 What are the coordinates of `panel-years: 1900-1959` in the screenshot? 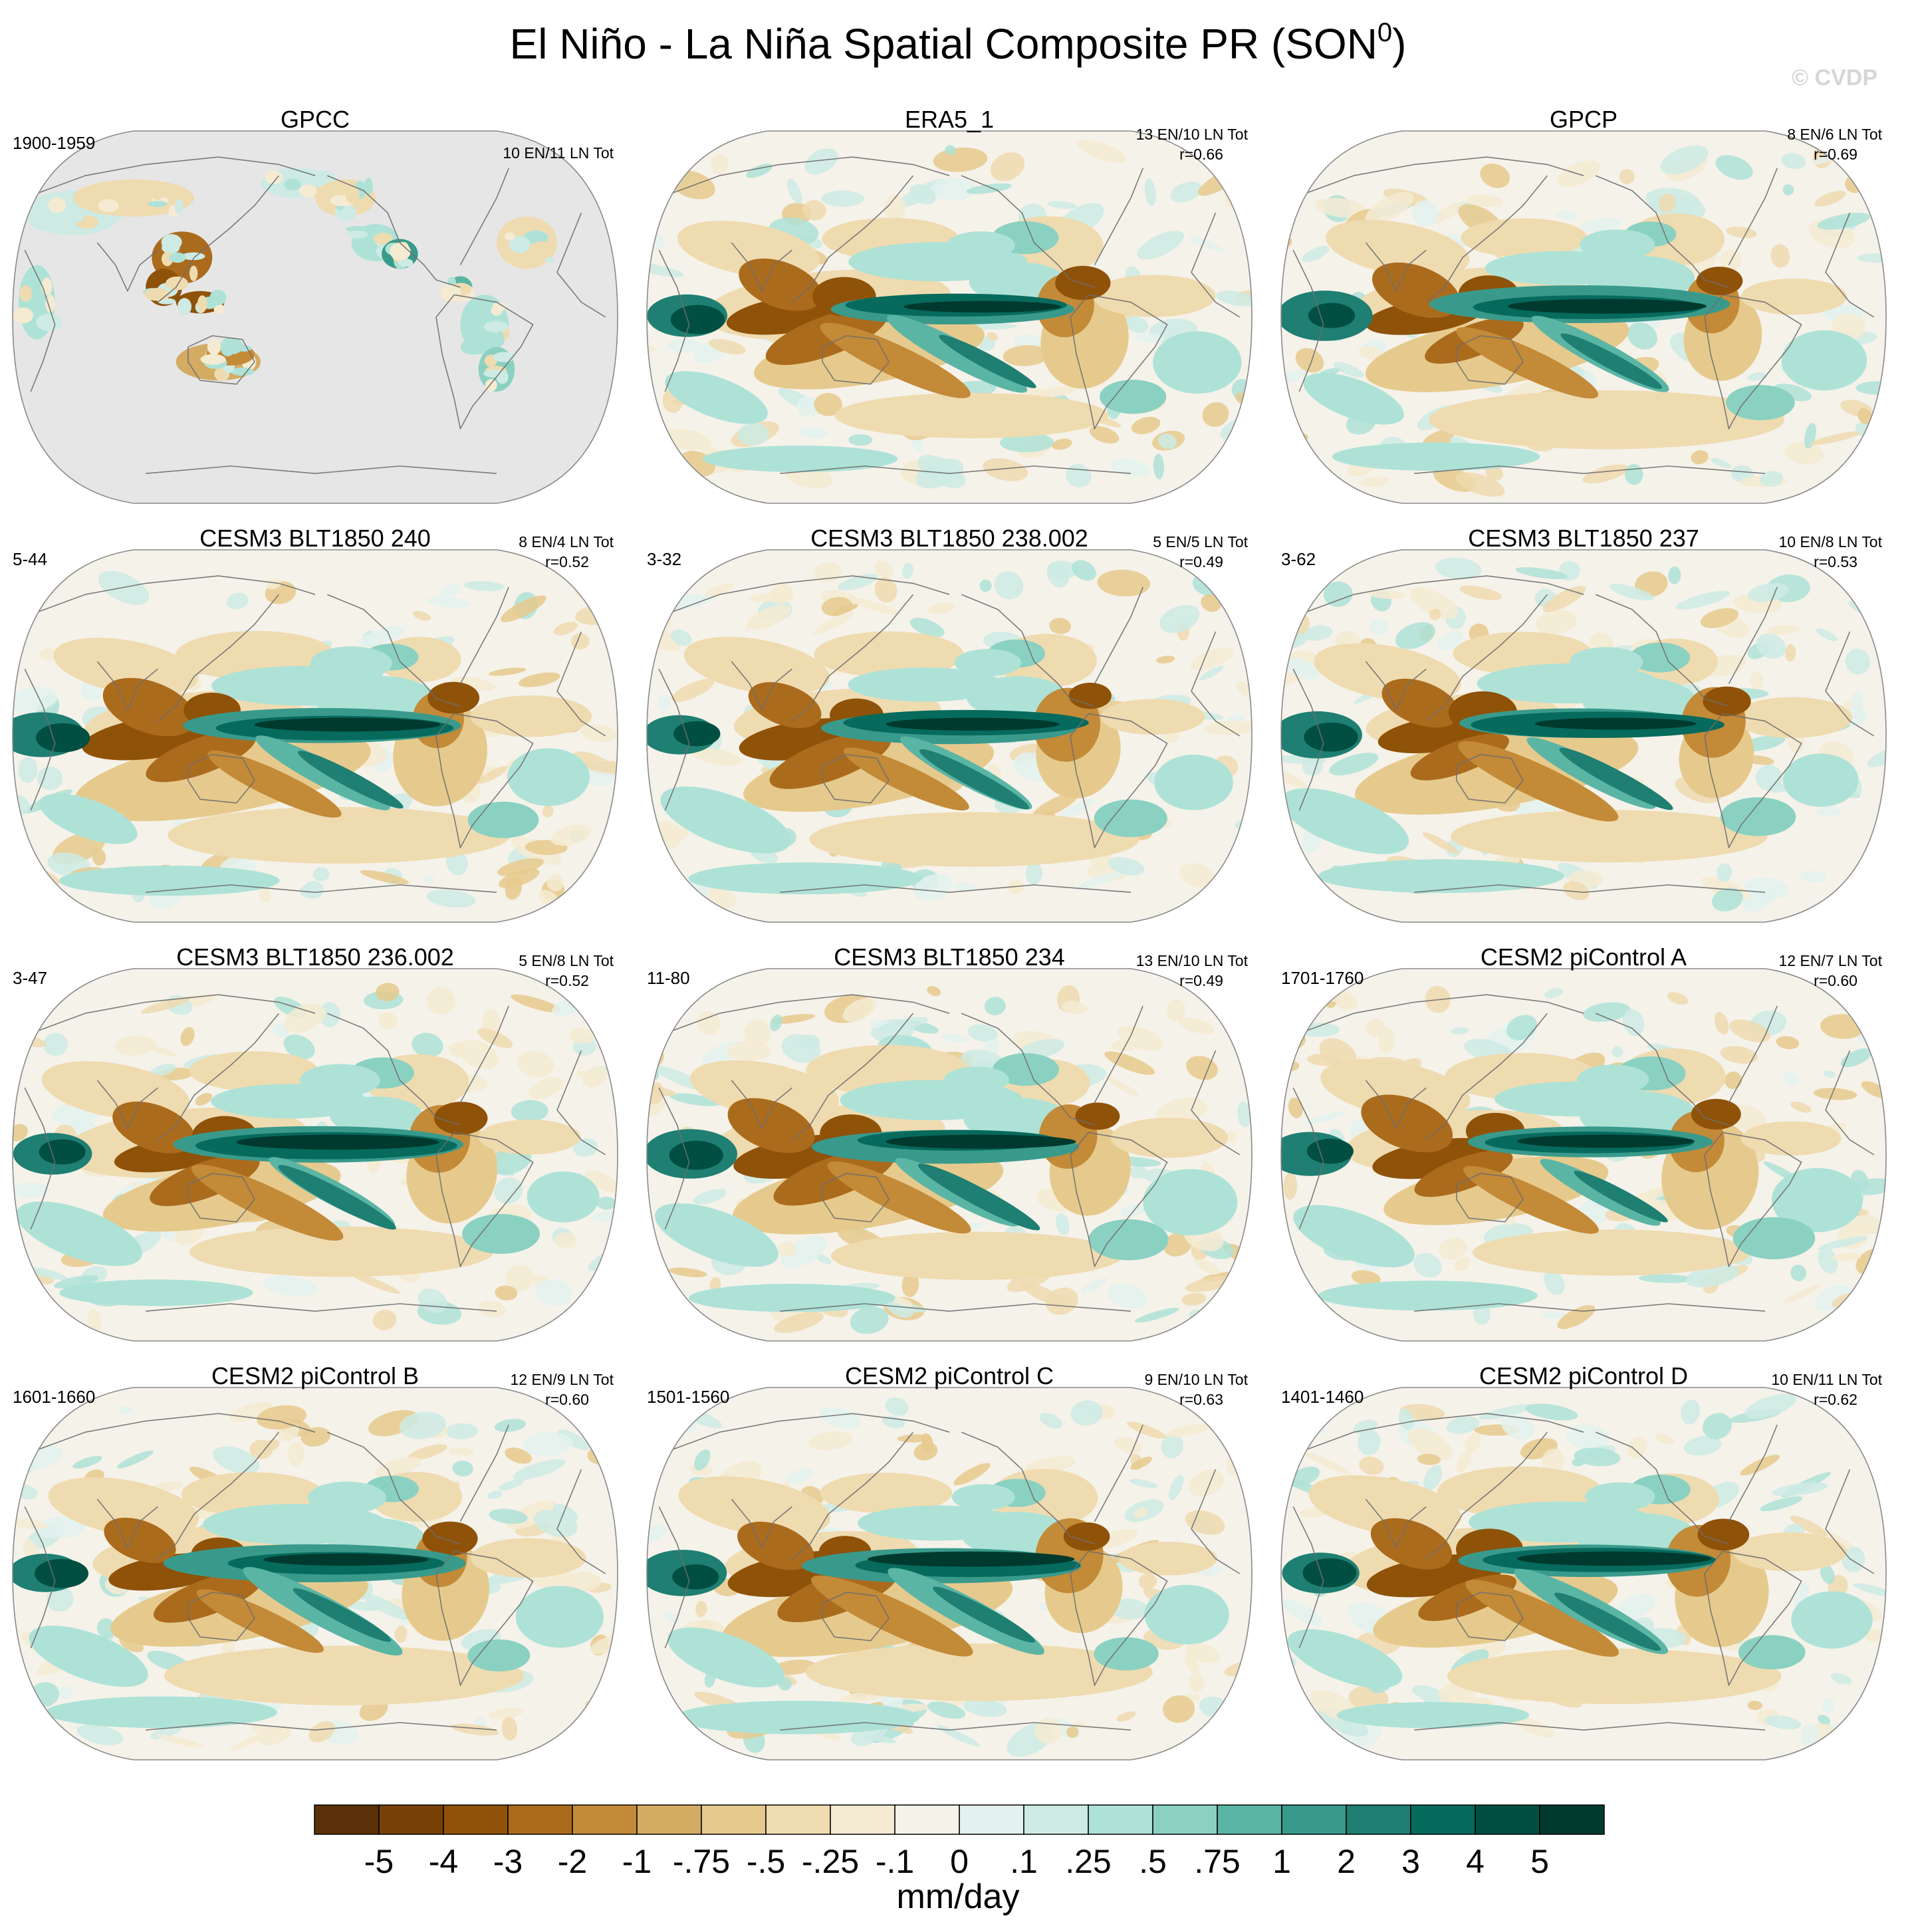 It's located at (54, 143).